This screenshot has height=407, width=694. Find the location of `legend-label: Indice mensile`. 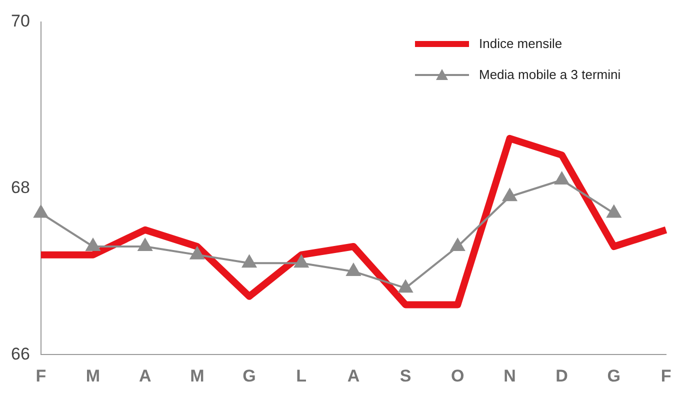

legend-label: Indice mensile is located at coordinates (520, 43).